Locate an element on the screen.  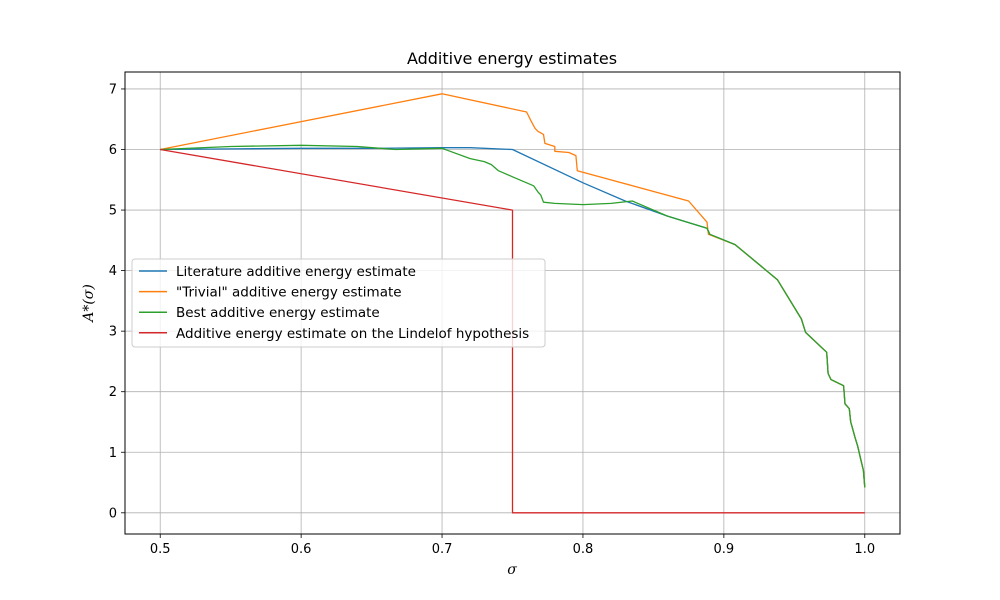
x-axis-label: σ is located at coordinates (512, 570).